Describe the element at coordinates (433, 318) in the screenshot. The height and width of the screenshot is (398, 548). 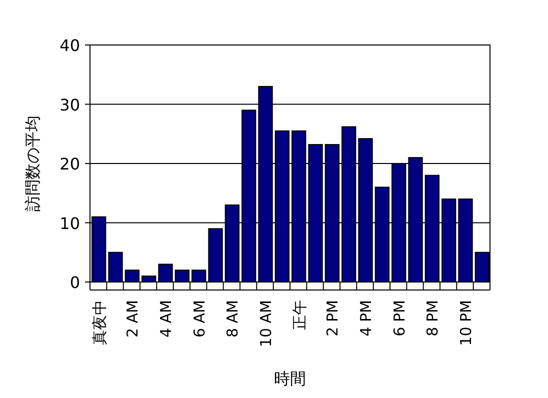
I see `x-tick-label: 8 PM` at that location.